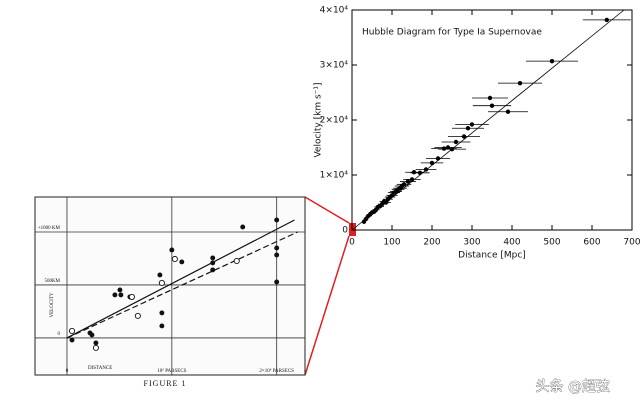 The width and height of the screenshot is (640, 405). What do you see at coordinates (171, 371) in the screenshot?
I see `x-tick-label: 10⁶ PARSECS` at bounding box center [171, 371].